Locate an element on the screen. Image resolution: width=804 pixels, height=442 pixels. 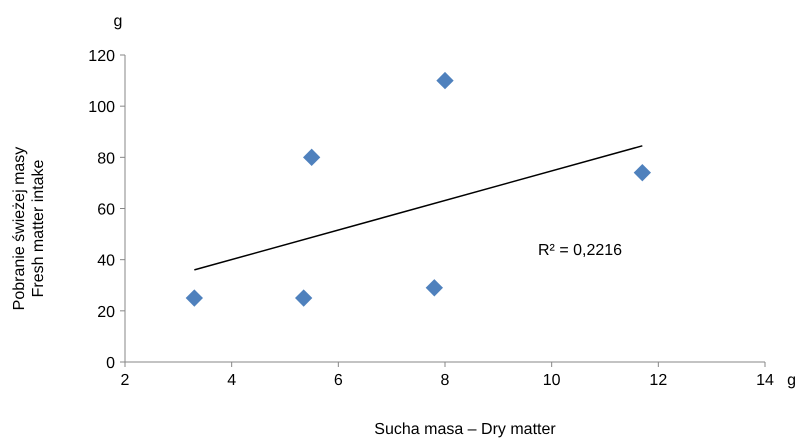
x-tick-label: 8 is located at coordinates (445, 380).